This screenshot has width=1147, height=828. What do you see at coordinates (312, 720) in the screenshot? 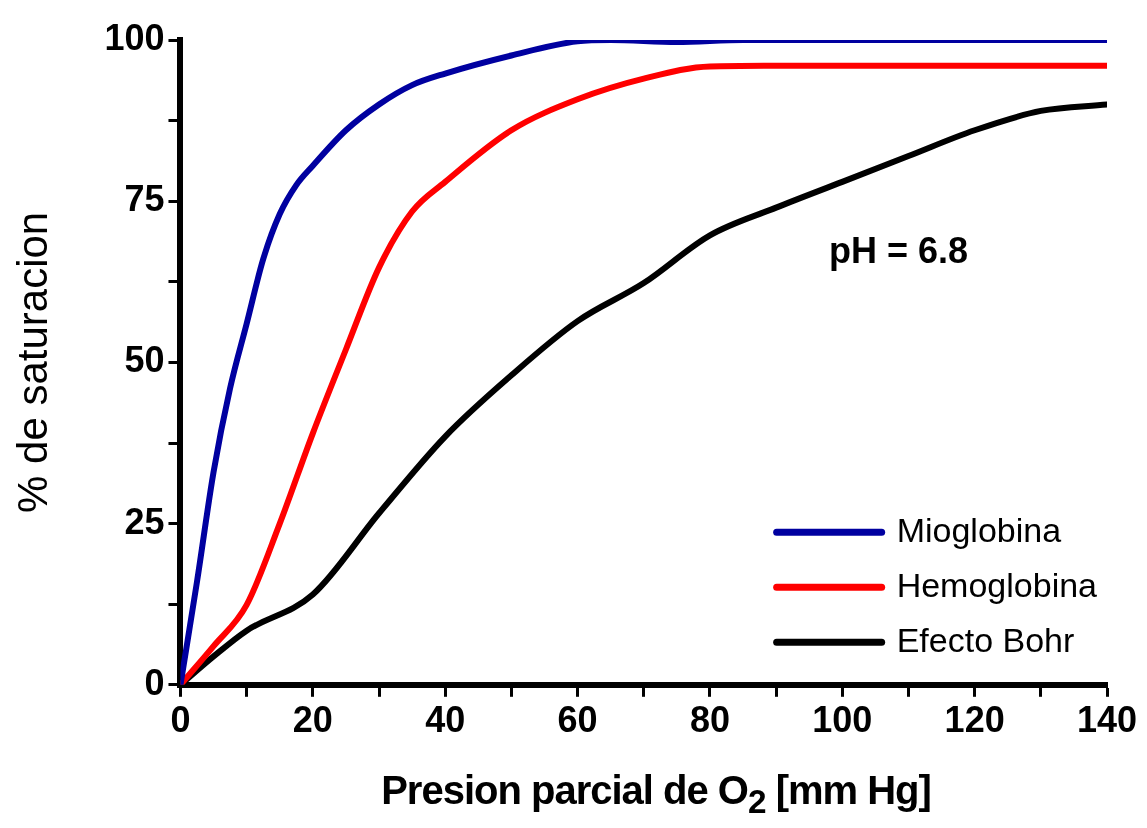
I see `x-tick-label: 20` at bounding box center [312, 720].